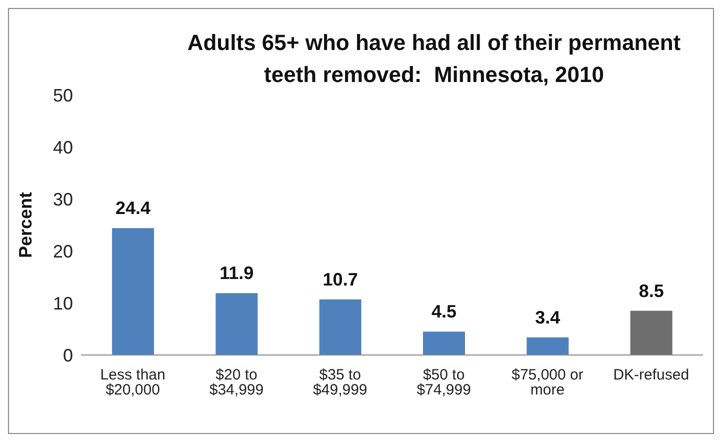 Image resolution: width=722 pixels, height=442 pixels. I want to click on data-label: 10.7, so click(340, 279).